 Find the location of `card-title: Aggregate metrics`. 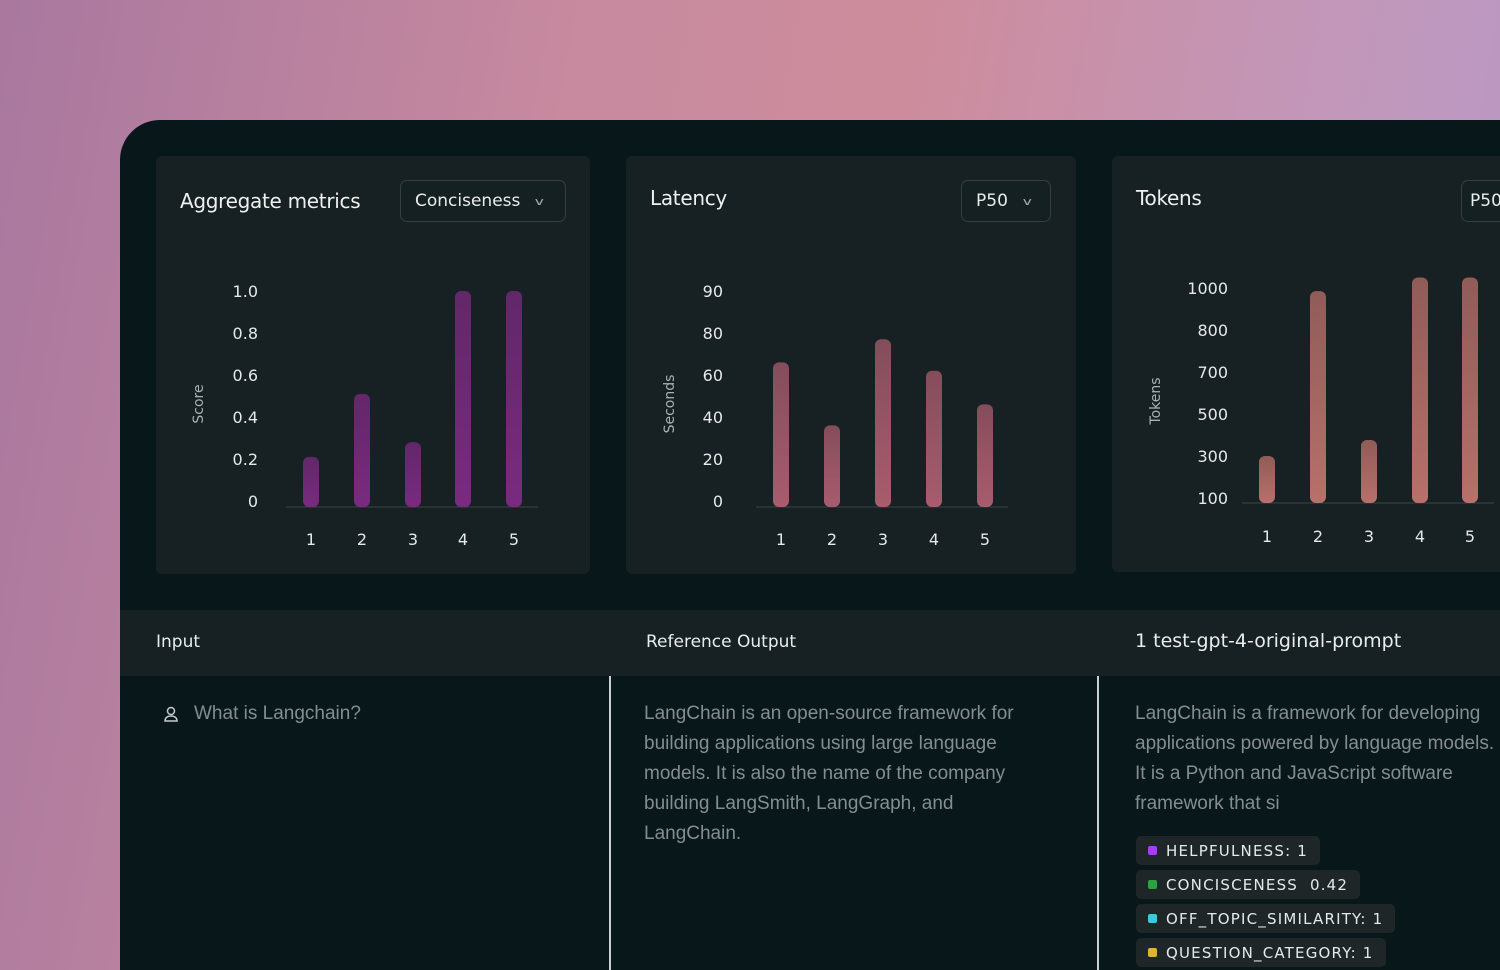

card-title: Aggregate metrics is located at coordinates (270, 201).